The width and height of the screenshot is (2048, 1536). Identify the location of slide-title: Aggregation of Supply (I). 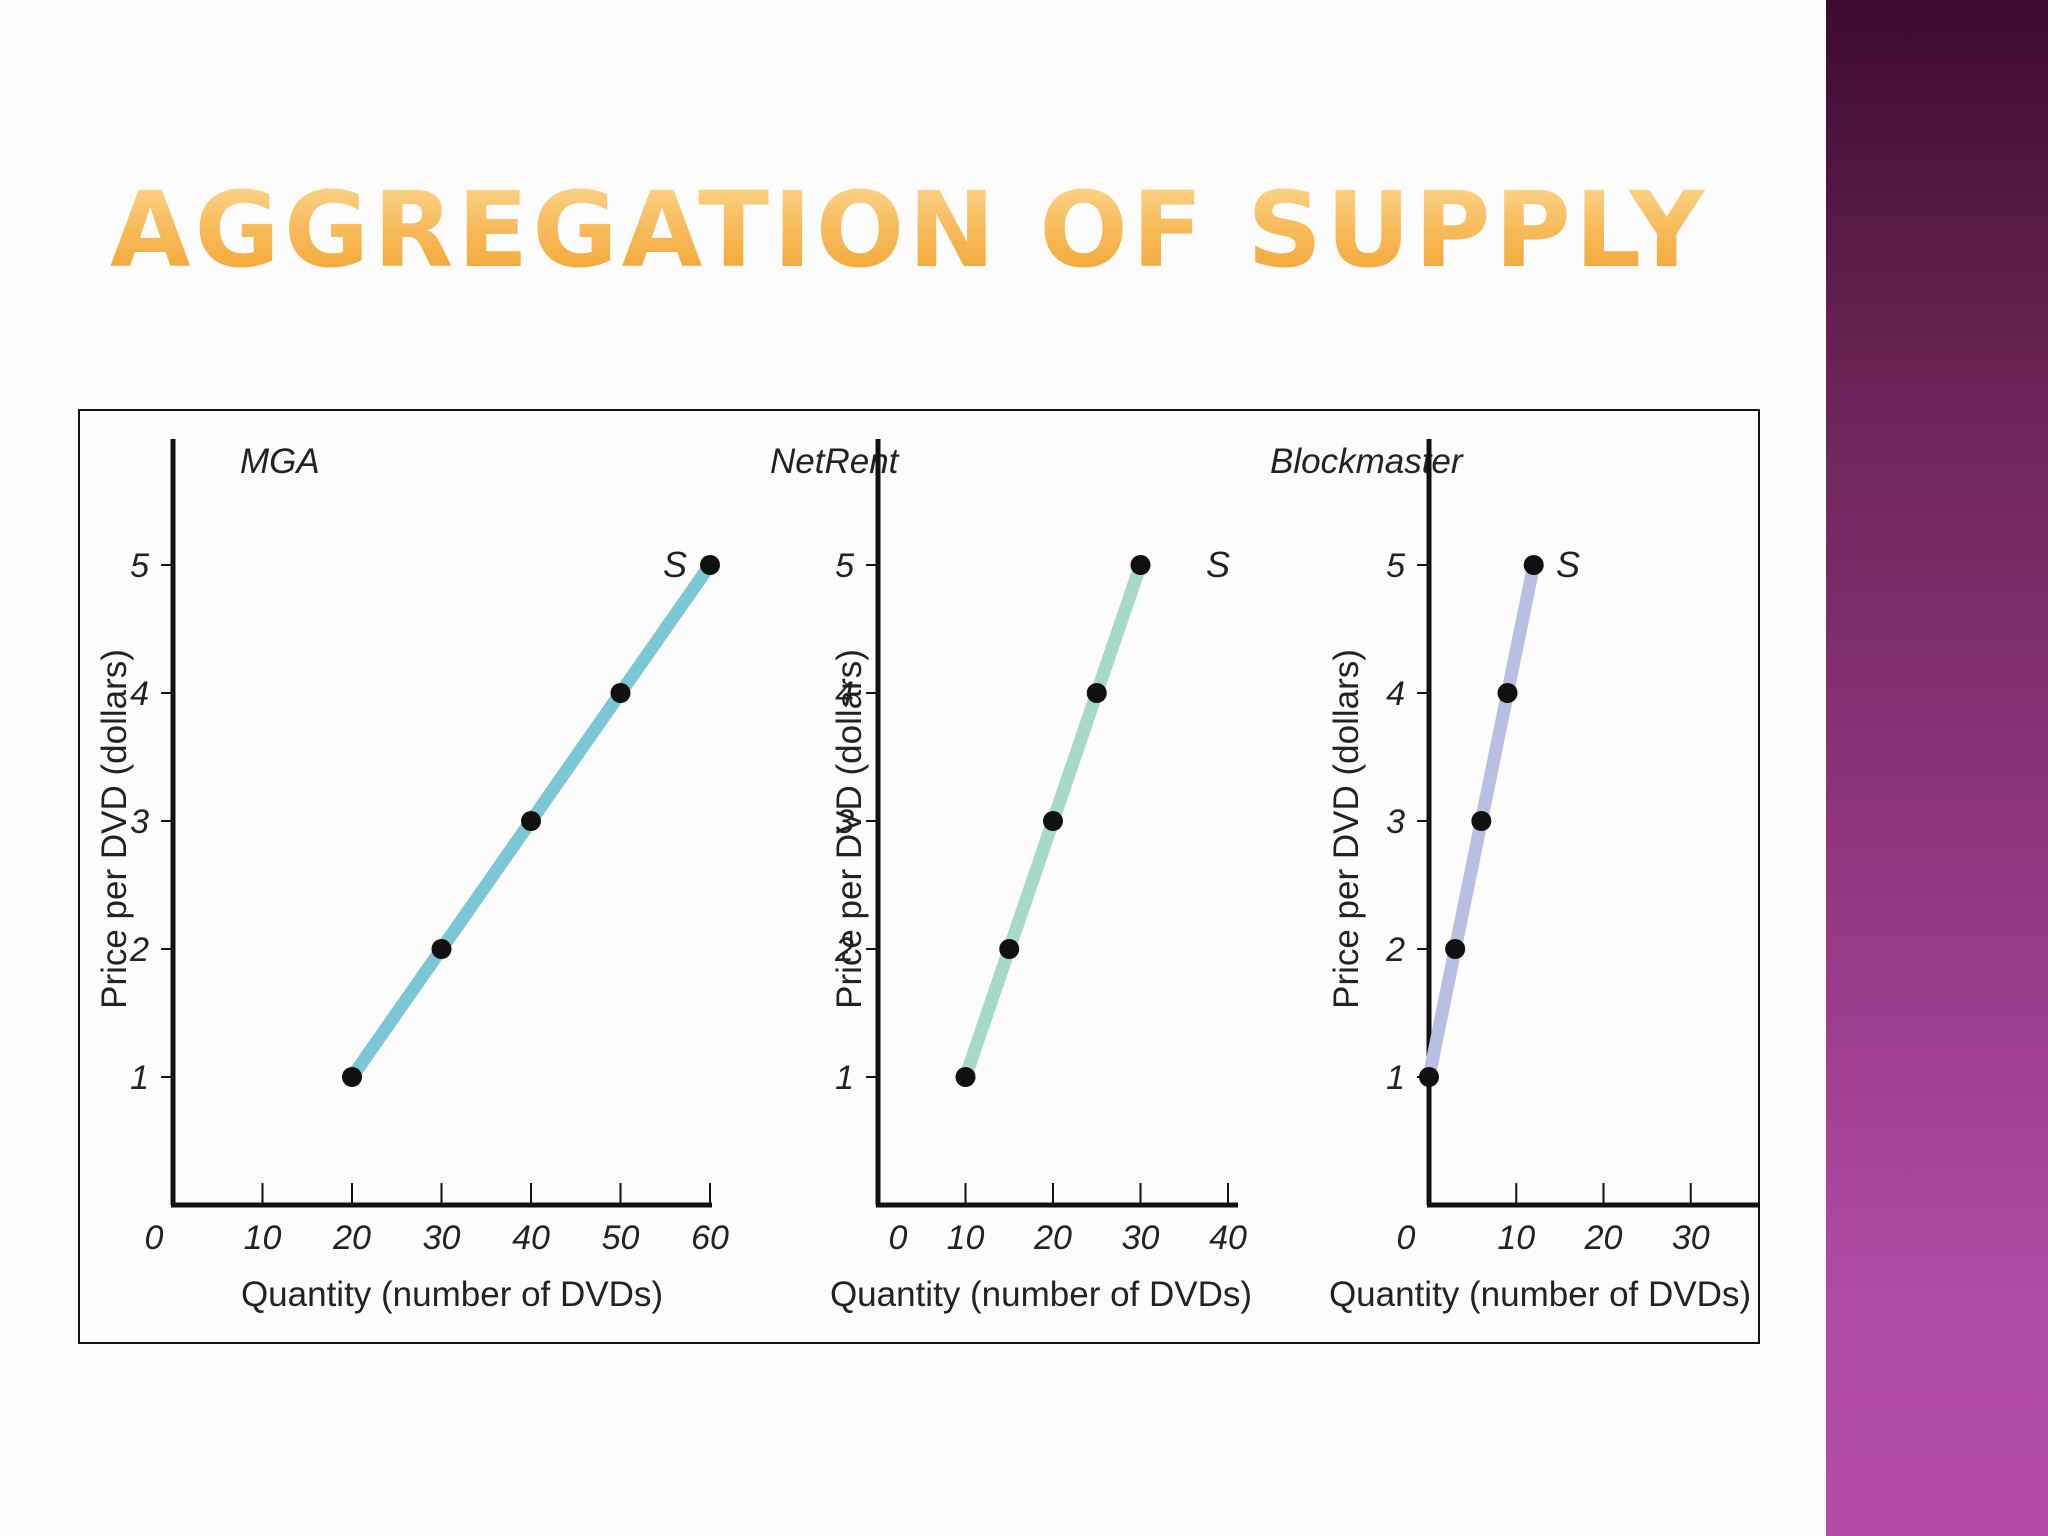
(940, 295).